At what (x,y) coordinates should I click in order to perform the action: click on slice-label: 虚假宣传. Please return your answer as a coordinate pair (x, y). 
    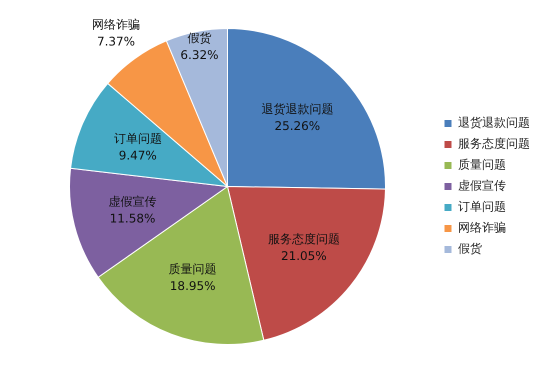
    Looking at the image, I should click on (132, 201).